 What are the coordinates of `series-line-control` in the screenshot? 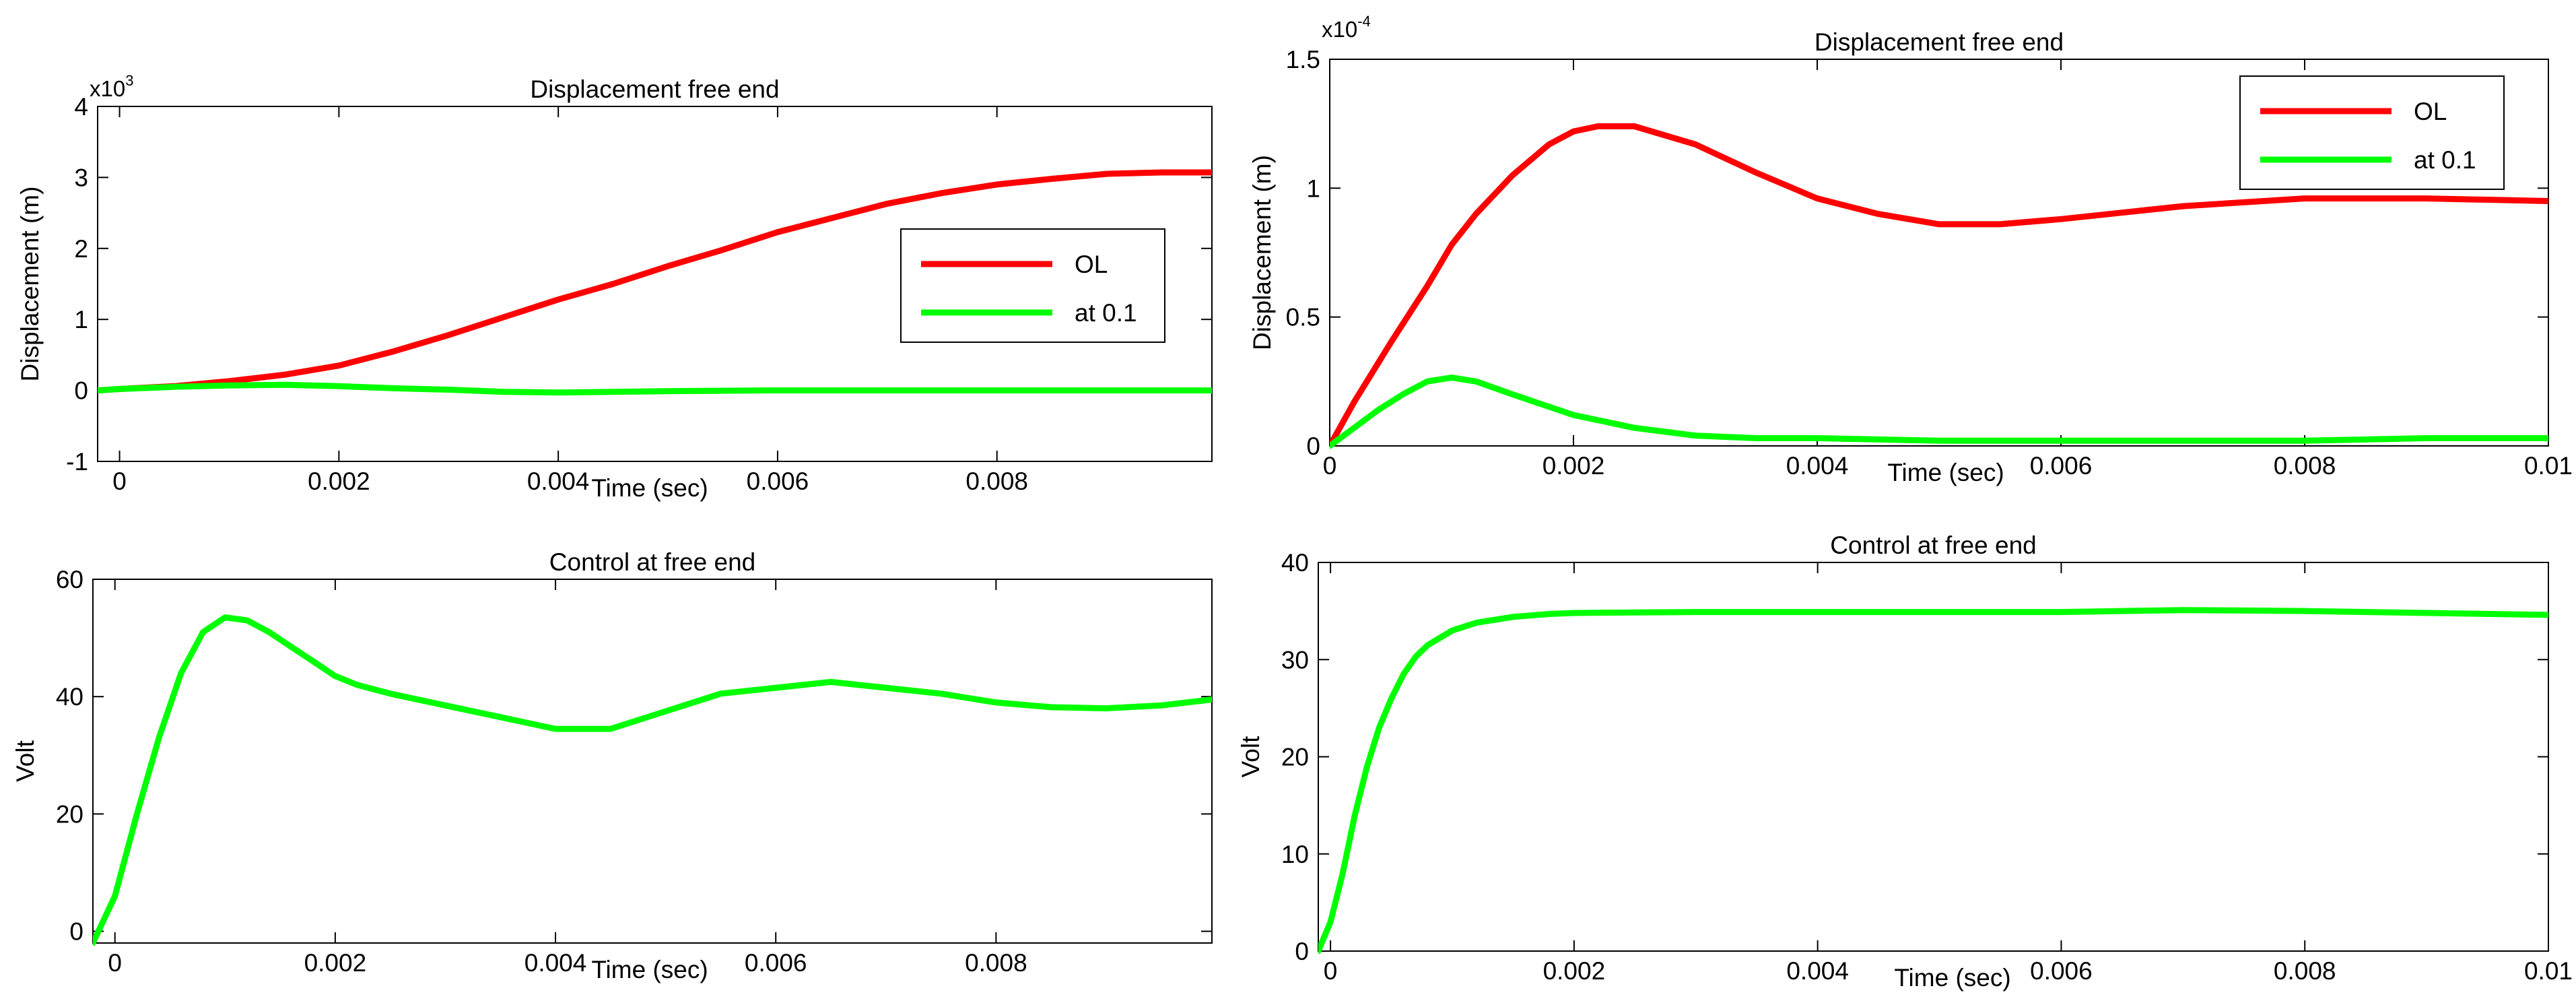 It's located at (652, 780).